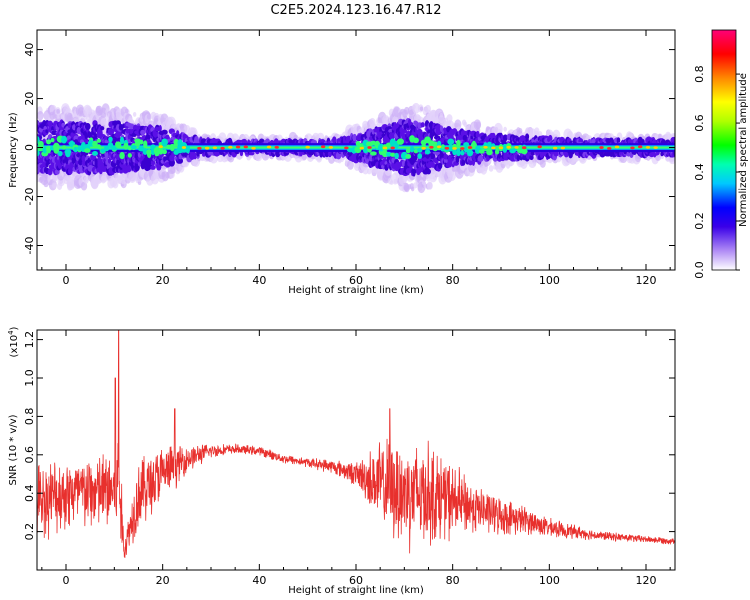  What do you see at coordinates (163, 280) in the screenshot?
I see `spectrogram-xtick-label: 20` at bounding box center [163, 280].